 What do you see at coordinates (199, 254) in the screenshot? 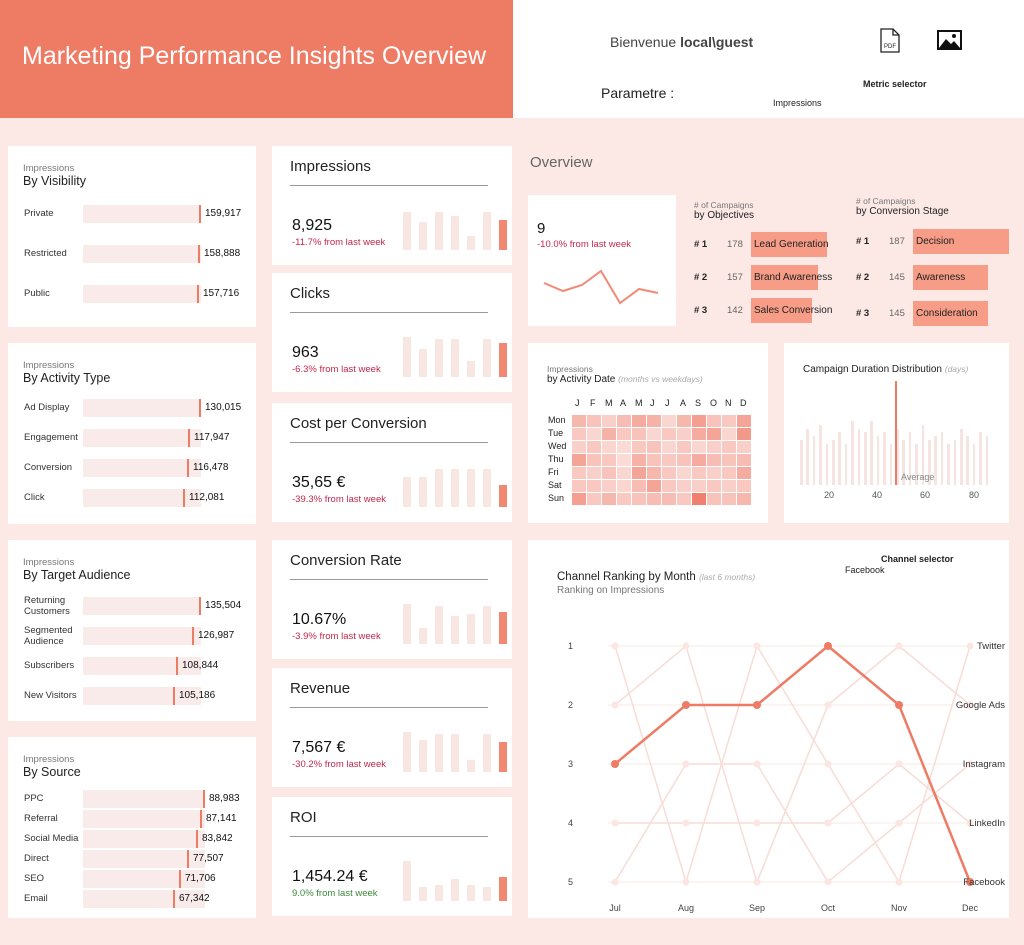
I see `breakdown-bar-marker` at bounding box center [199, 254].